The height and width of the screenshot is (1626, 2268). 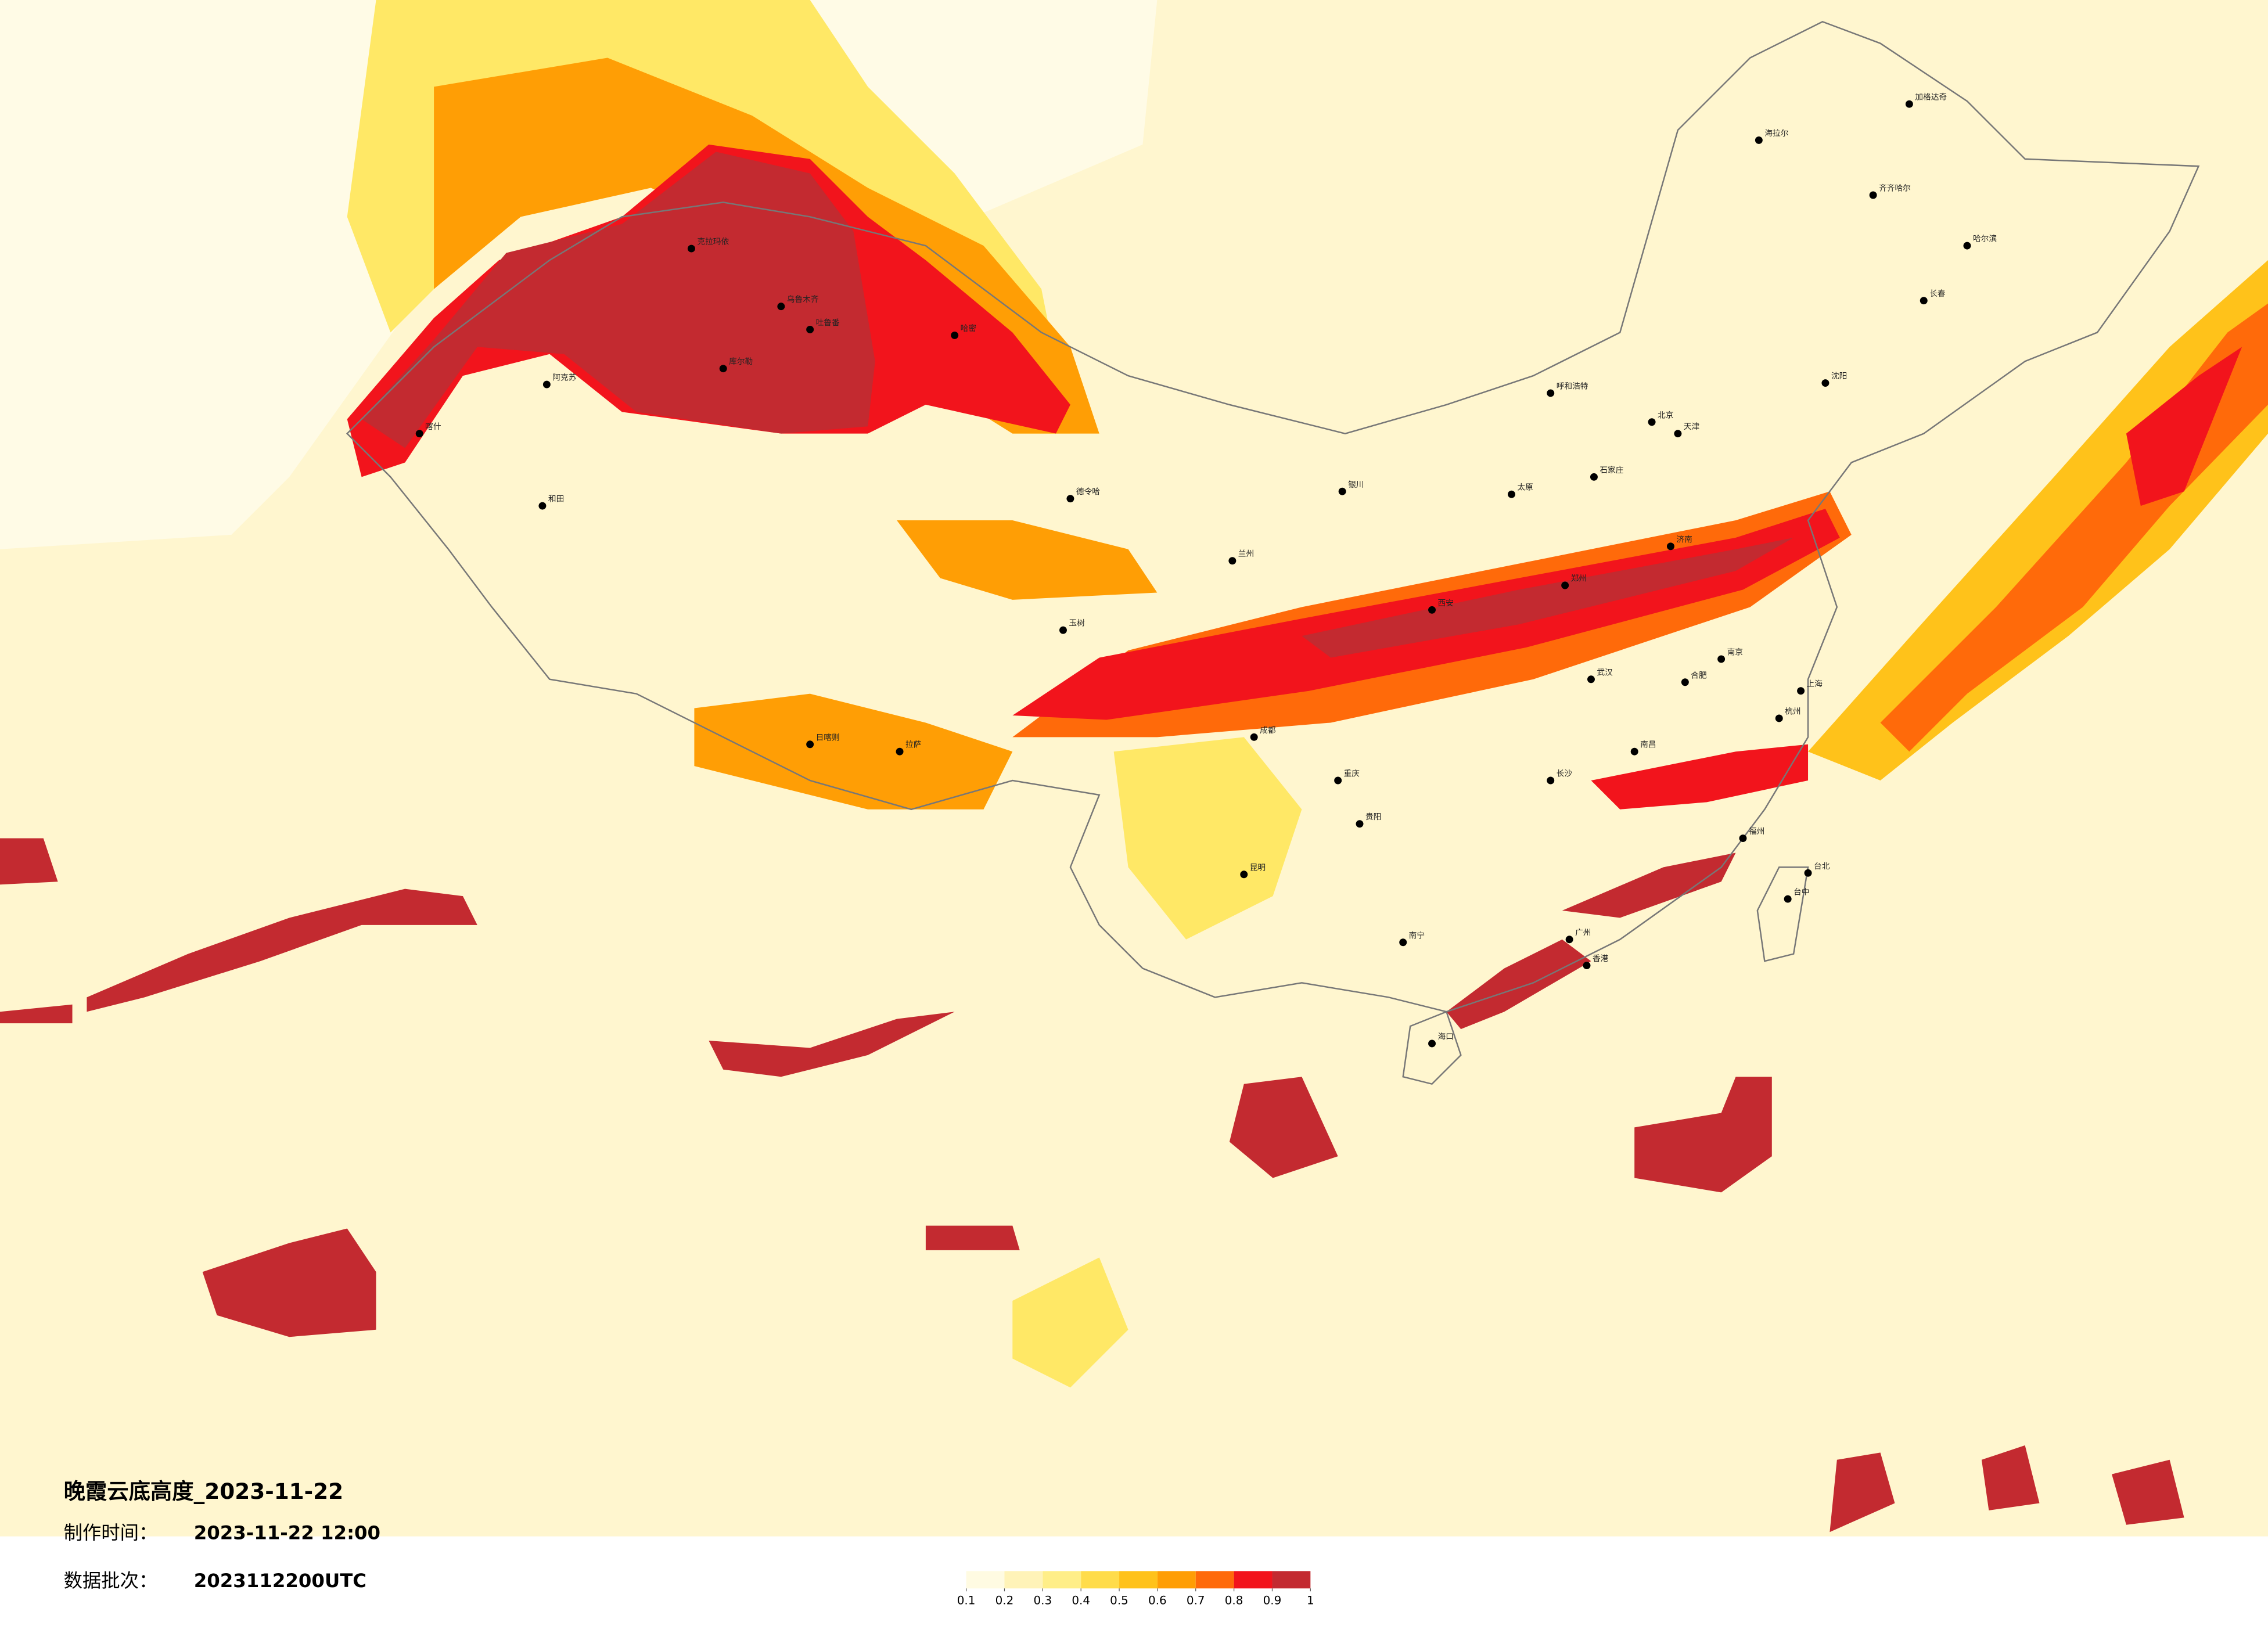 I want to click on batch-label: 数据批次：, so click(x=111, y=1581).